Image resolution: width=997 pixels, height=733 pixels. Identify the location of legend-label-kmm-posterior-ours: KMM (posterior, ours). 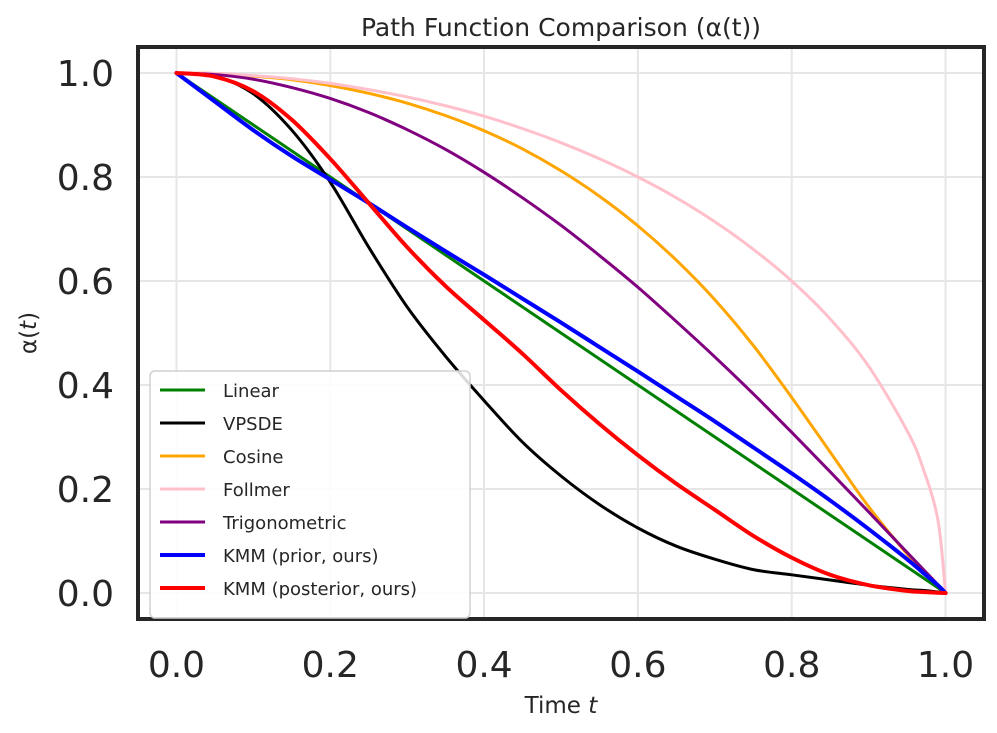
(320, 589).